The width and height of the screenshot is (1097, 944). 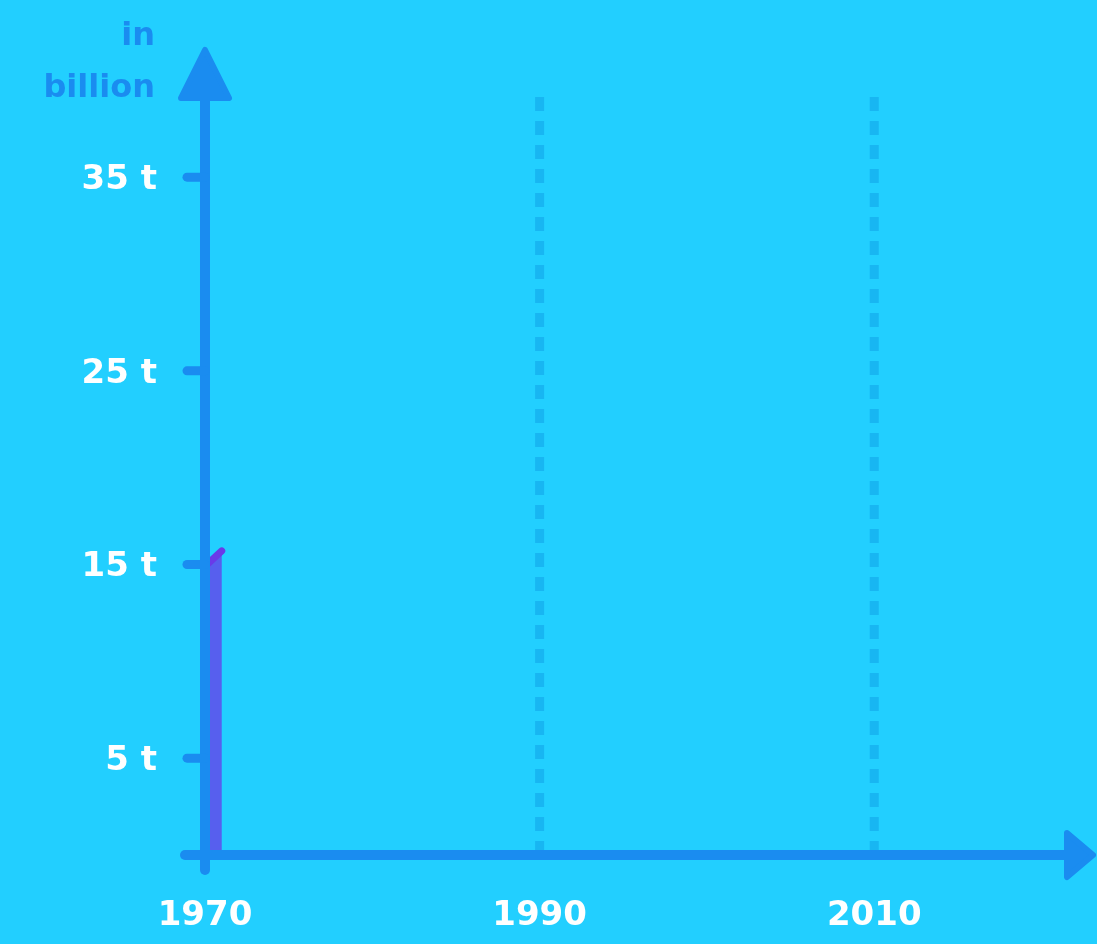 I want to click on x-tick-label: 1970, so click(x=205, y=913).